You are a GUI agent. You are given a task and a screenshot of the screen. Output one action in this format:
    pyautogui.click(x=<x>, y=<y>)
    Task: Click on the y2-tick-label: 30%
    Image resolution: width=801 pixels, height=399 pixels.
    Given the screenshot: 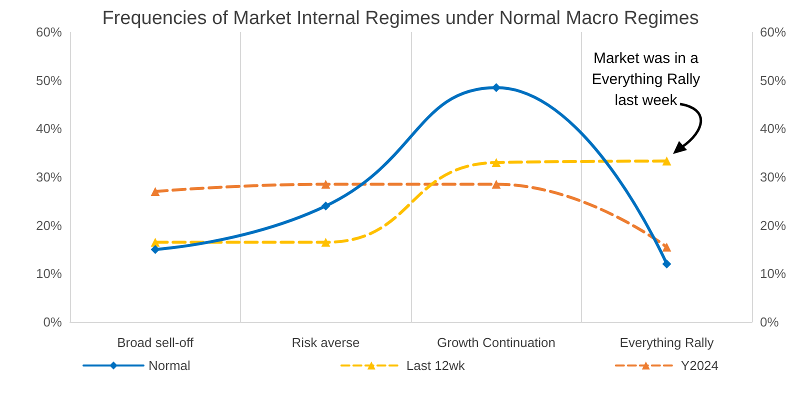 What is the action you would take?
    pyautogui.click(x=773, y=177)
    